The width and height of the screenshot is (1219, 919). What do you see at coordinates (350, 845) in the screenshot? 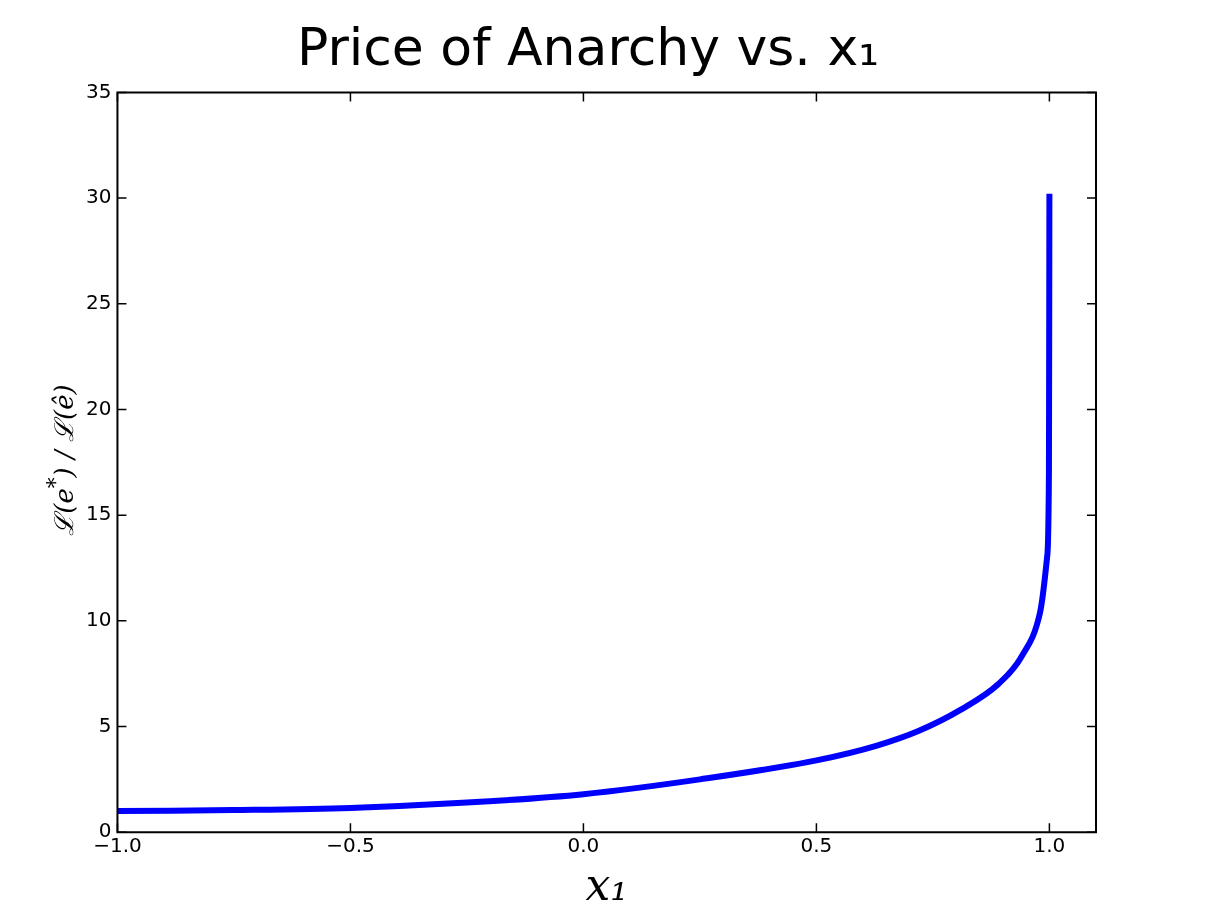
I see `x-tick-label: −0.5` at bounding box center [350, 845].